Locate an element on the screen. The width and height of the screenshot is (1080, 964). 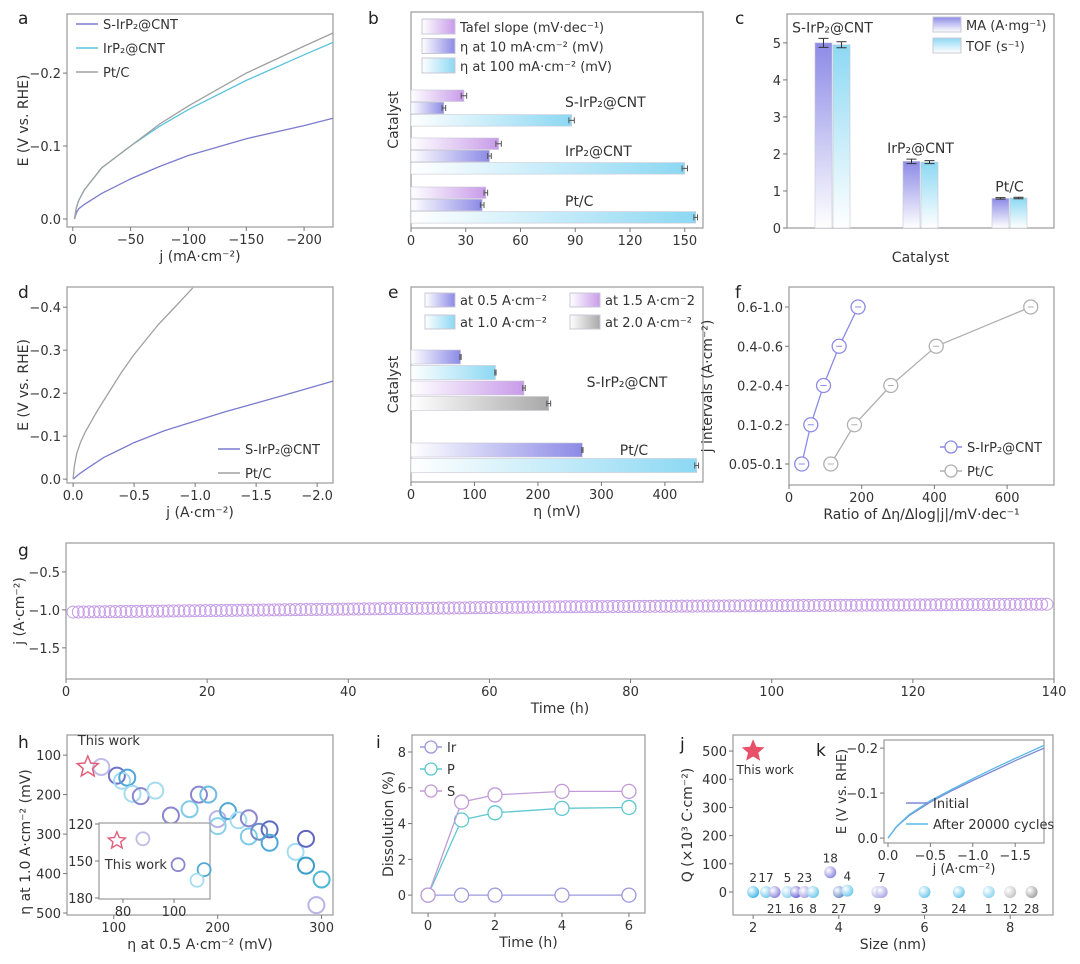
y-tick-label: −0.4 is located at coordinates (45, 308).